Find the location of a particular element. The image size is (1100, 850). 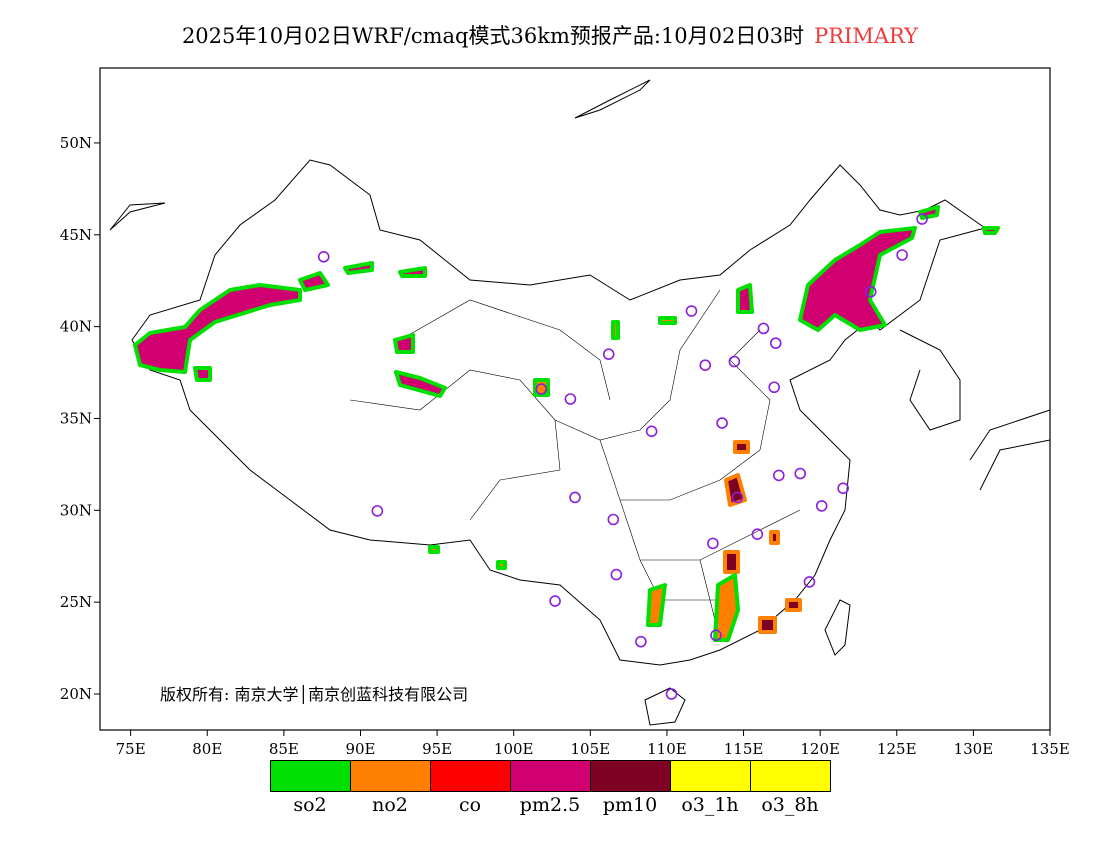

lon-tick-label: 110E is located at coordinates (667, 749).